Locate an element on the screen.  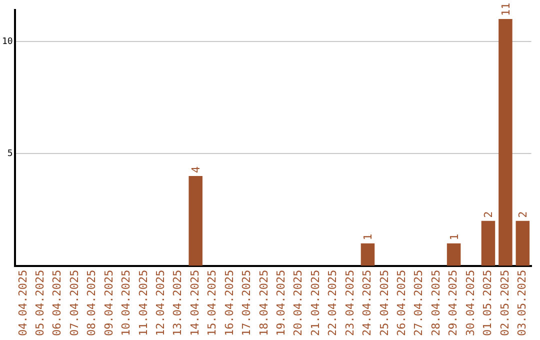
x-tick-label: 19.04.2025 is located at coordinates (281, 303).